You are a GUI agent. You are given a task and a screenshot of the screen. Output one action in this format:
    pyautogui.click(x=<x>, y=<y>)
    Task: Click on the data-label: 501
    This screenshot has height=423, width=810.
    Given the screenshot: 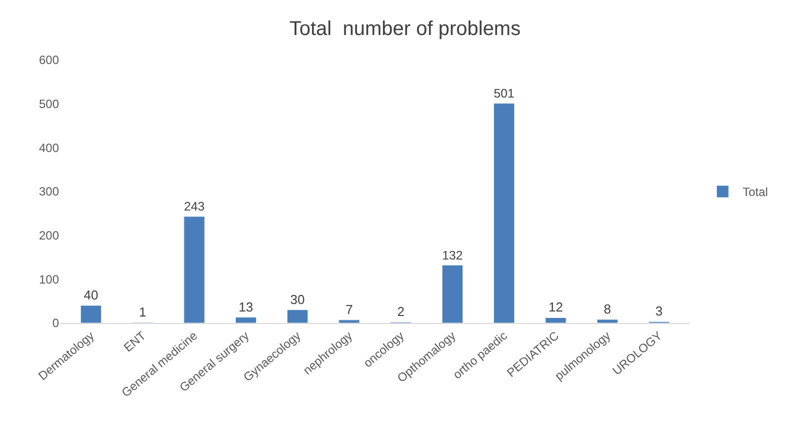 What is the action you would take?
    pyautogui.click(x=504, y=93)
    